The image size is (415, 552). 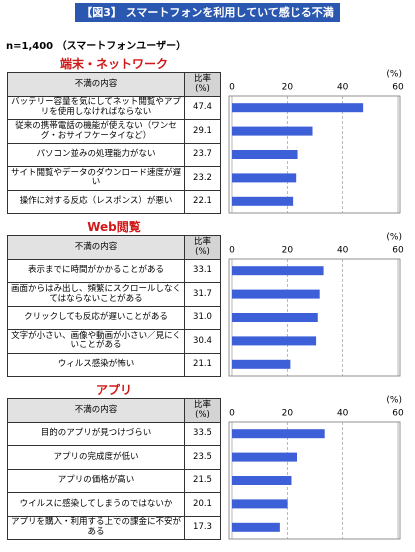 I want to click on category-cell: バッテリー容量を気にしてネット閲覧やアプリを使用しなければならない, so click(x=96, y=108).